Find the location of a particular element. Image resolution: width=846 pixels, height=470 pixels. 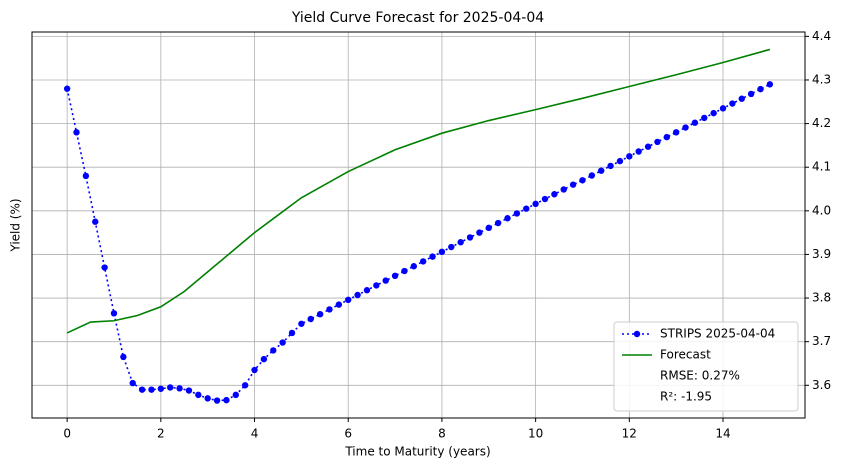

x-tick-label: 12 is located at coordinates (629, 434).